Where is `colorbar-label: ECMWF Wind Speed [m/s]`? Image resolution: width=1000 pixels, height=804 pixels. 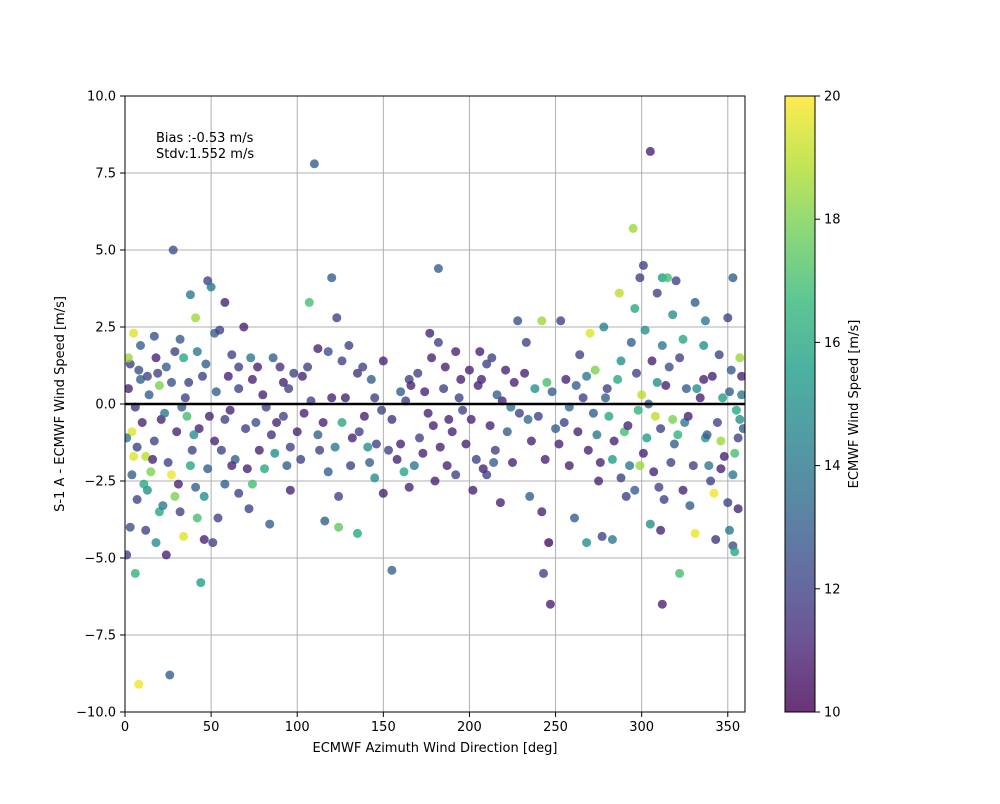
colorbar-label: ECMWF Wind Speed [m/s] is located at coordinates (854, 404).